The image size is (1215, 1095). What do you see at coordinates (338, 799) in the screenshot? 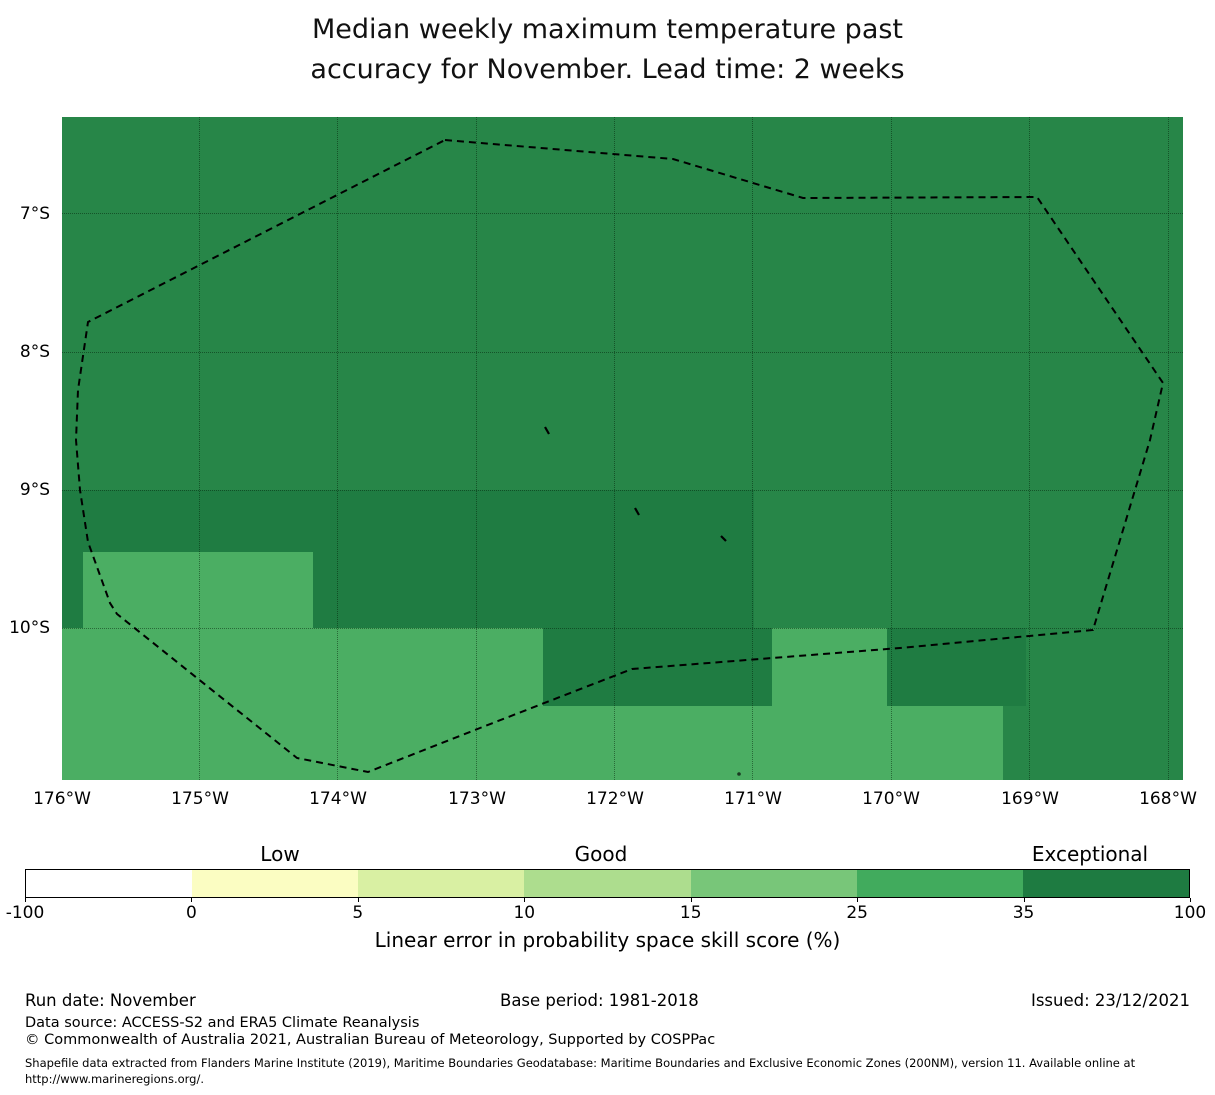
I see `lon-tick-label: 174°W` at bounding box center [338, 799].